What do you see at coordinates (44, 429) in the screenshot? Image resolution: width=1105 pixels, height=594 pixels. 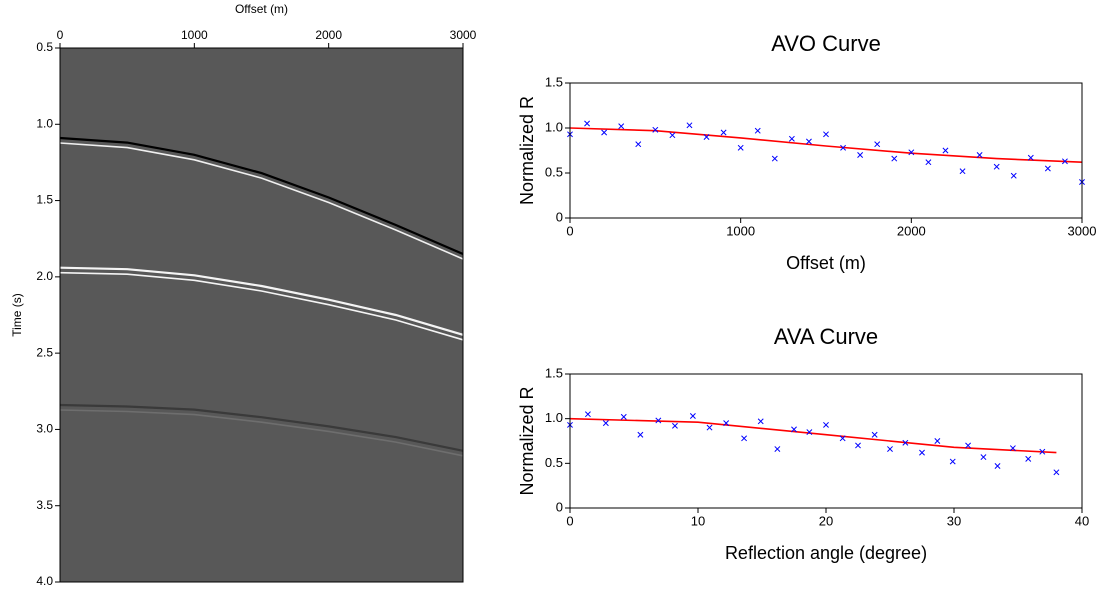 I see `y-tick-label: 3.0` at bounding box center [44, 429].